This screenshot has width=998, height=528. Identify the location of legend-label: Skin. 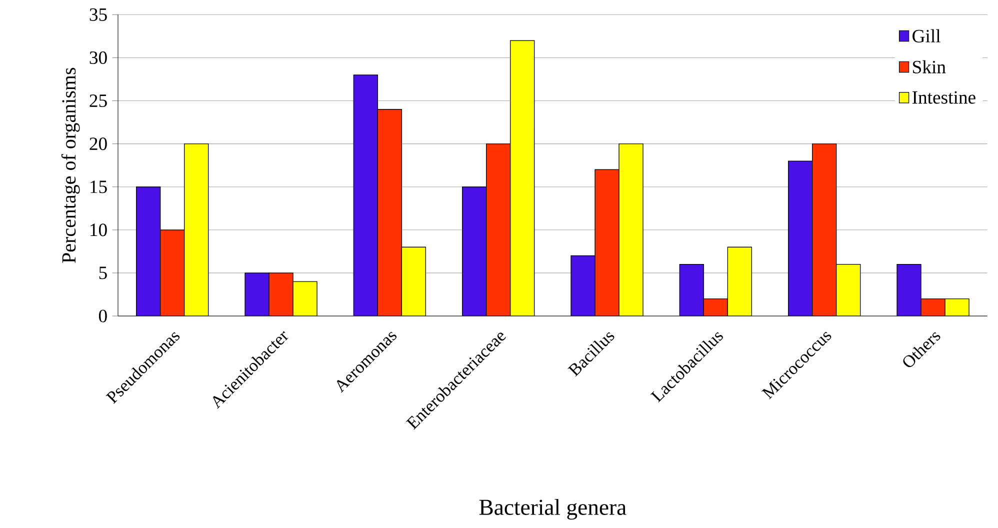
(929, 67).